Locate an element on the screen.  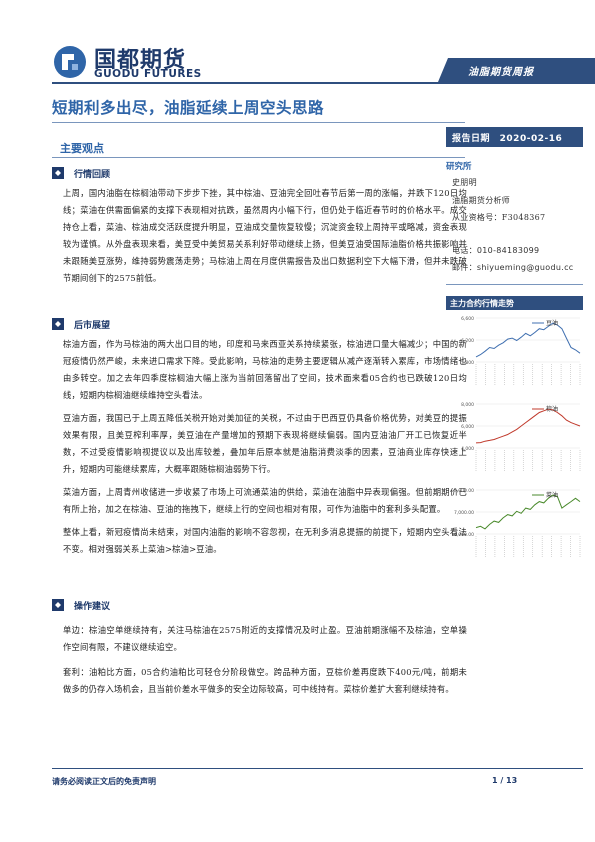
subsection-heading-advice: 操作建议 is located at coordinates (81, 605).